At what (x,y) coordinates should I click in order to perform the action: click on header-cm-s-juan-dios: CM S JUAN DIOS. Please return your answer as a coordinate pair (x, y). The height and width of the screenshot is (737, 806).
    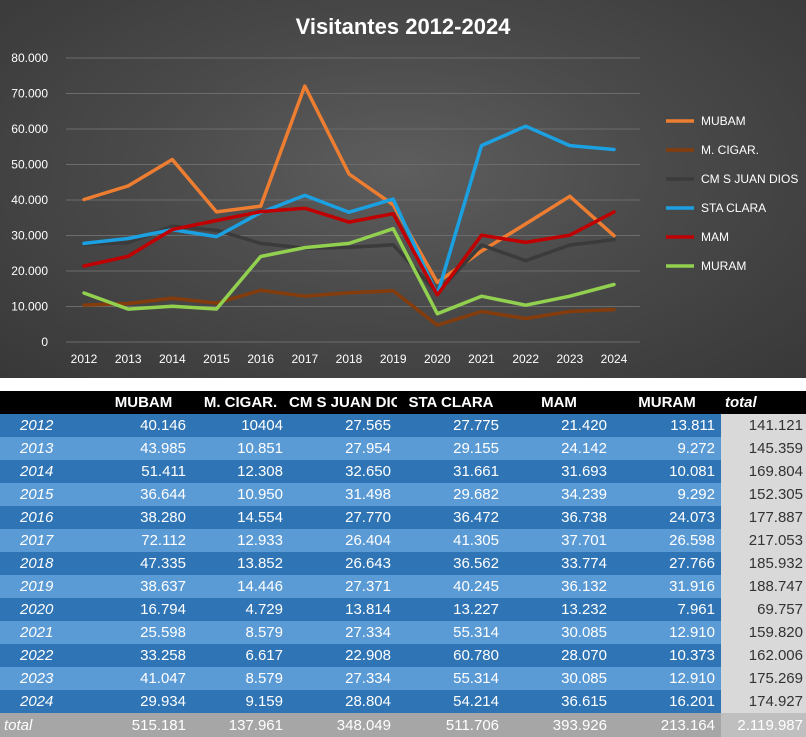
    Looking at the image, I should click on (343, 402).